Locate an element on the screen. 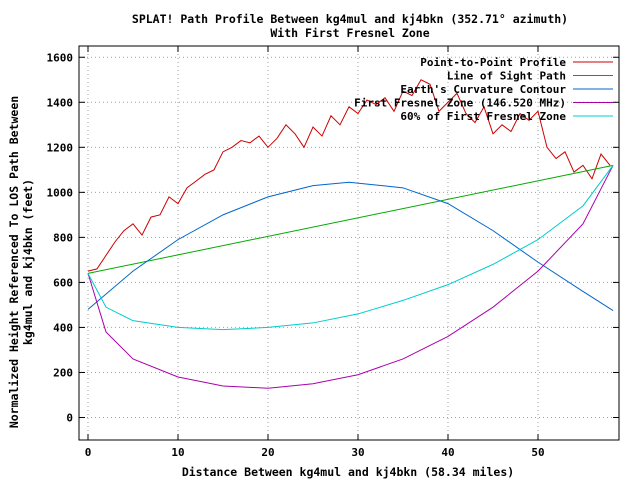  y-axis-label-line2: kg4mul and kj4bkn (feet) is located at coordinates (28, 262).